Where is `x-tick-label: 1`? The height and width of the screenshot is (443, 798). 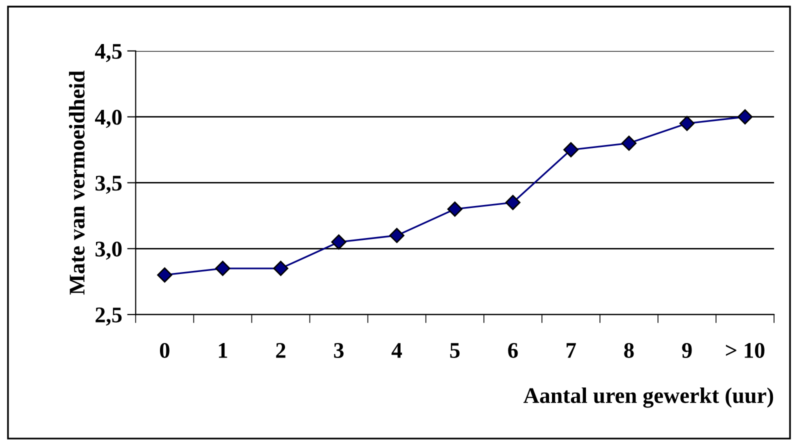
x-tick-label: 1 is located at coordinates (223, 350).